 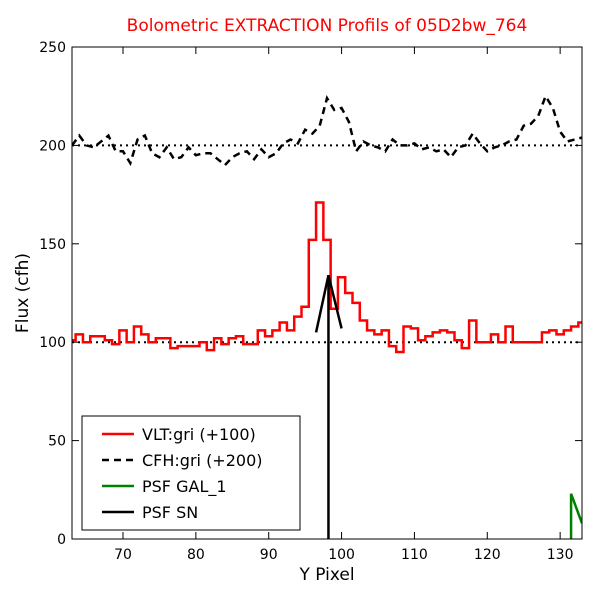 What do you see at coordinates (199, 434) in the screenshot?
I see `legend-label: VLT:gri (+100)` at bounding box center [199, 434].